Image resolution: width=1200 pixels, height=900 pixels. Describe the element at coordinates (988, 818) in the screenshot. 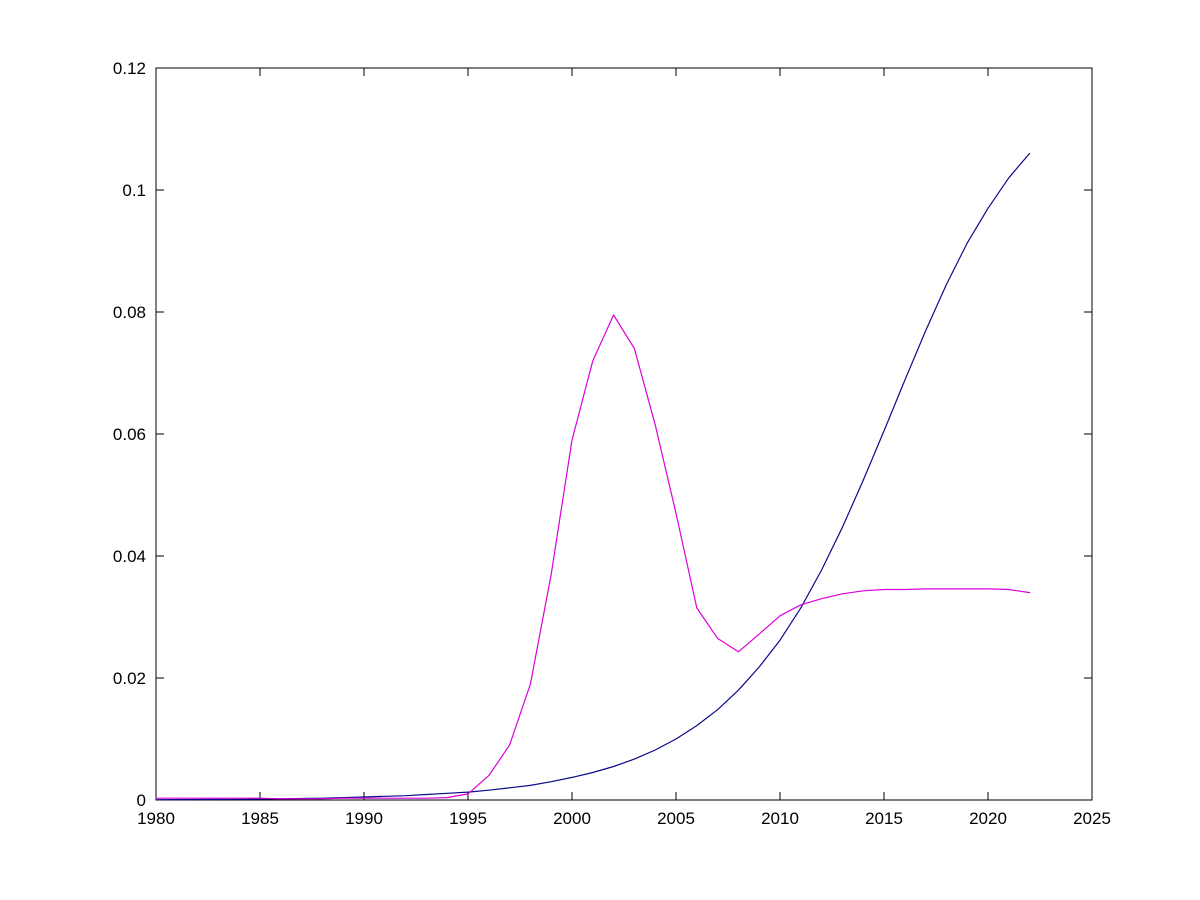

I see `x-tick-label: 2020` at that location.